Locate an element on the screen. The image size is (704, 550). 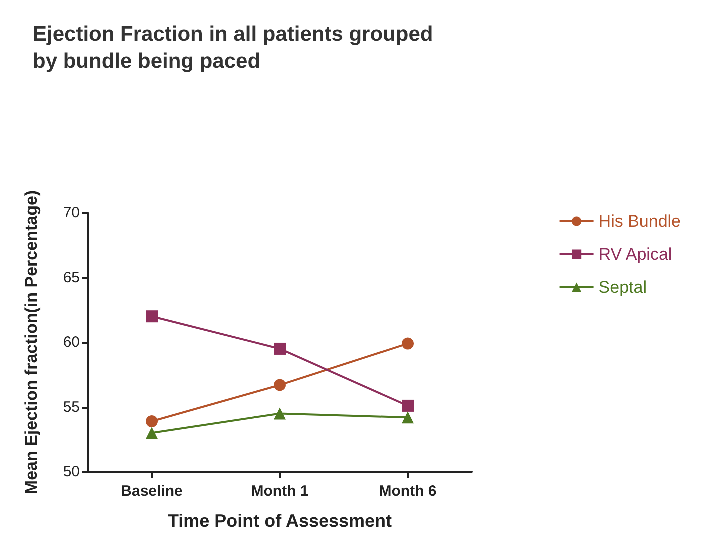
legend-label: Septal is located at coordinates (622, 287).